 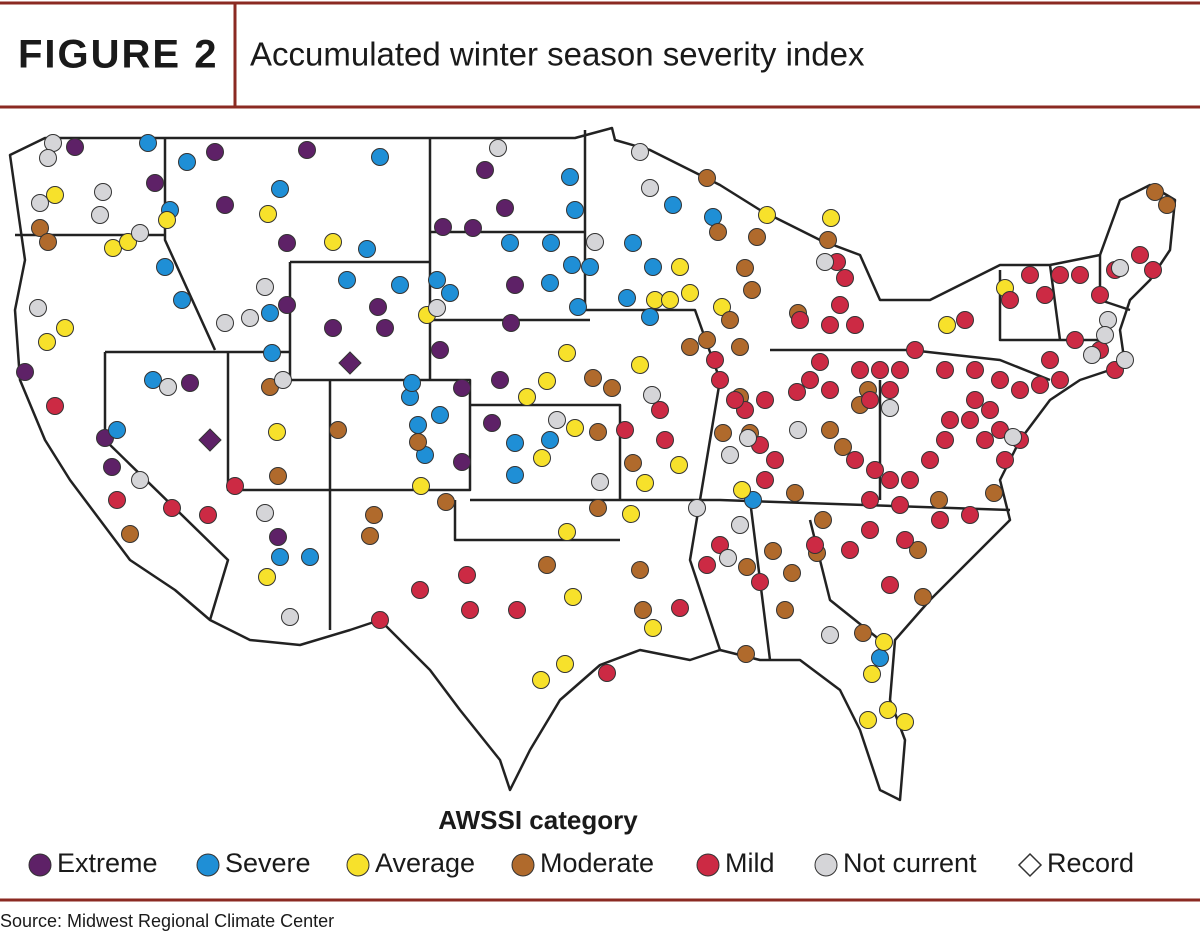 I want to click on source-note: Source: Midwest Regional Climate Center, so click(x=167, y=921).